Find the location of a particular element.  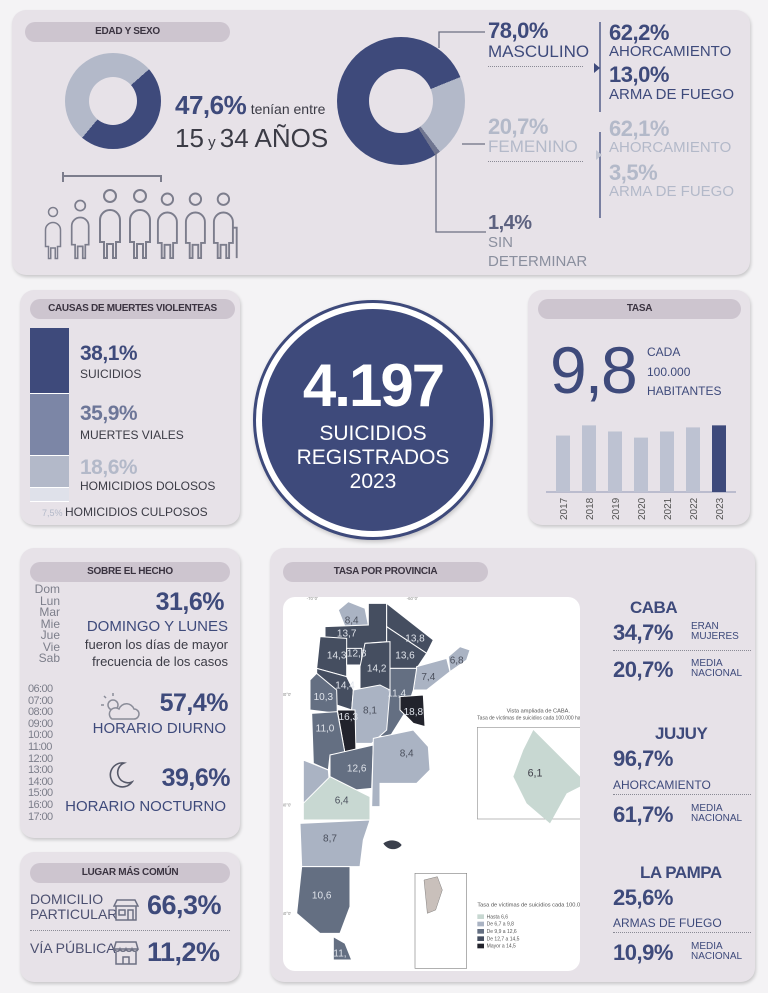

province-value: 6,8 is located at coordinates (457, 660).